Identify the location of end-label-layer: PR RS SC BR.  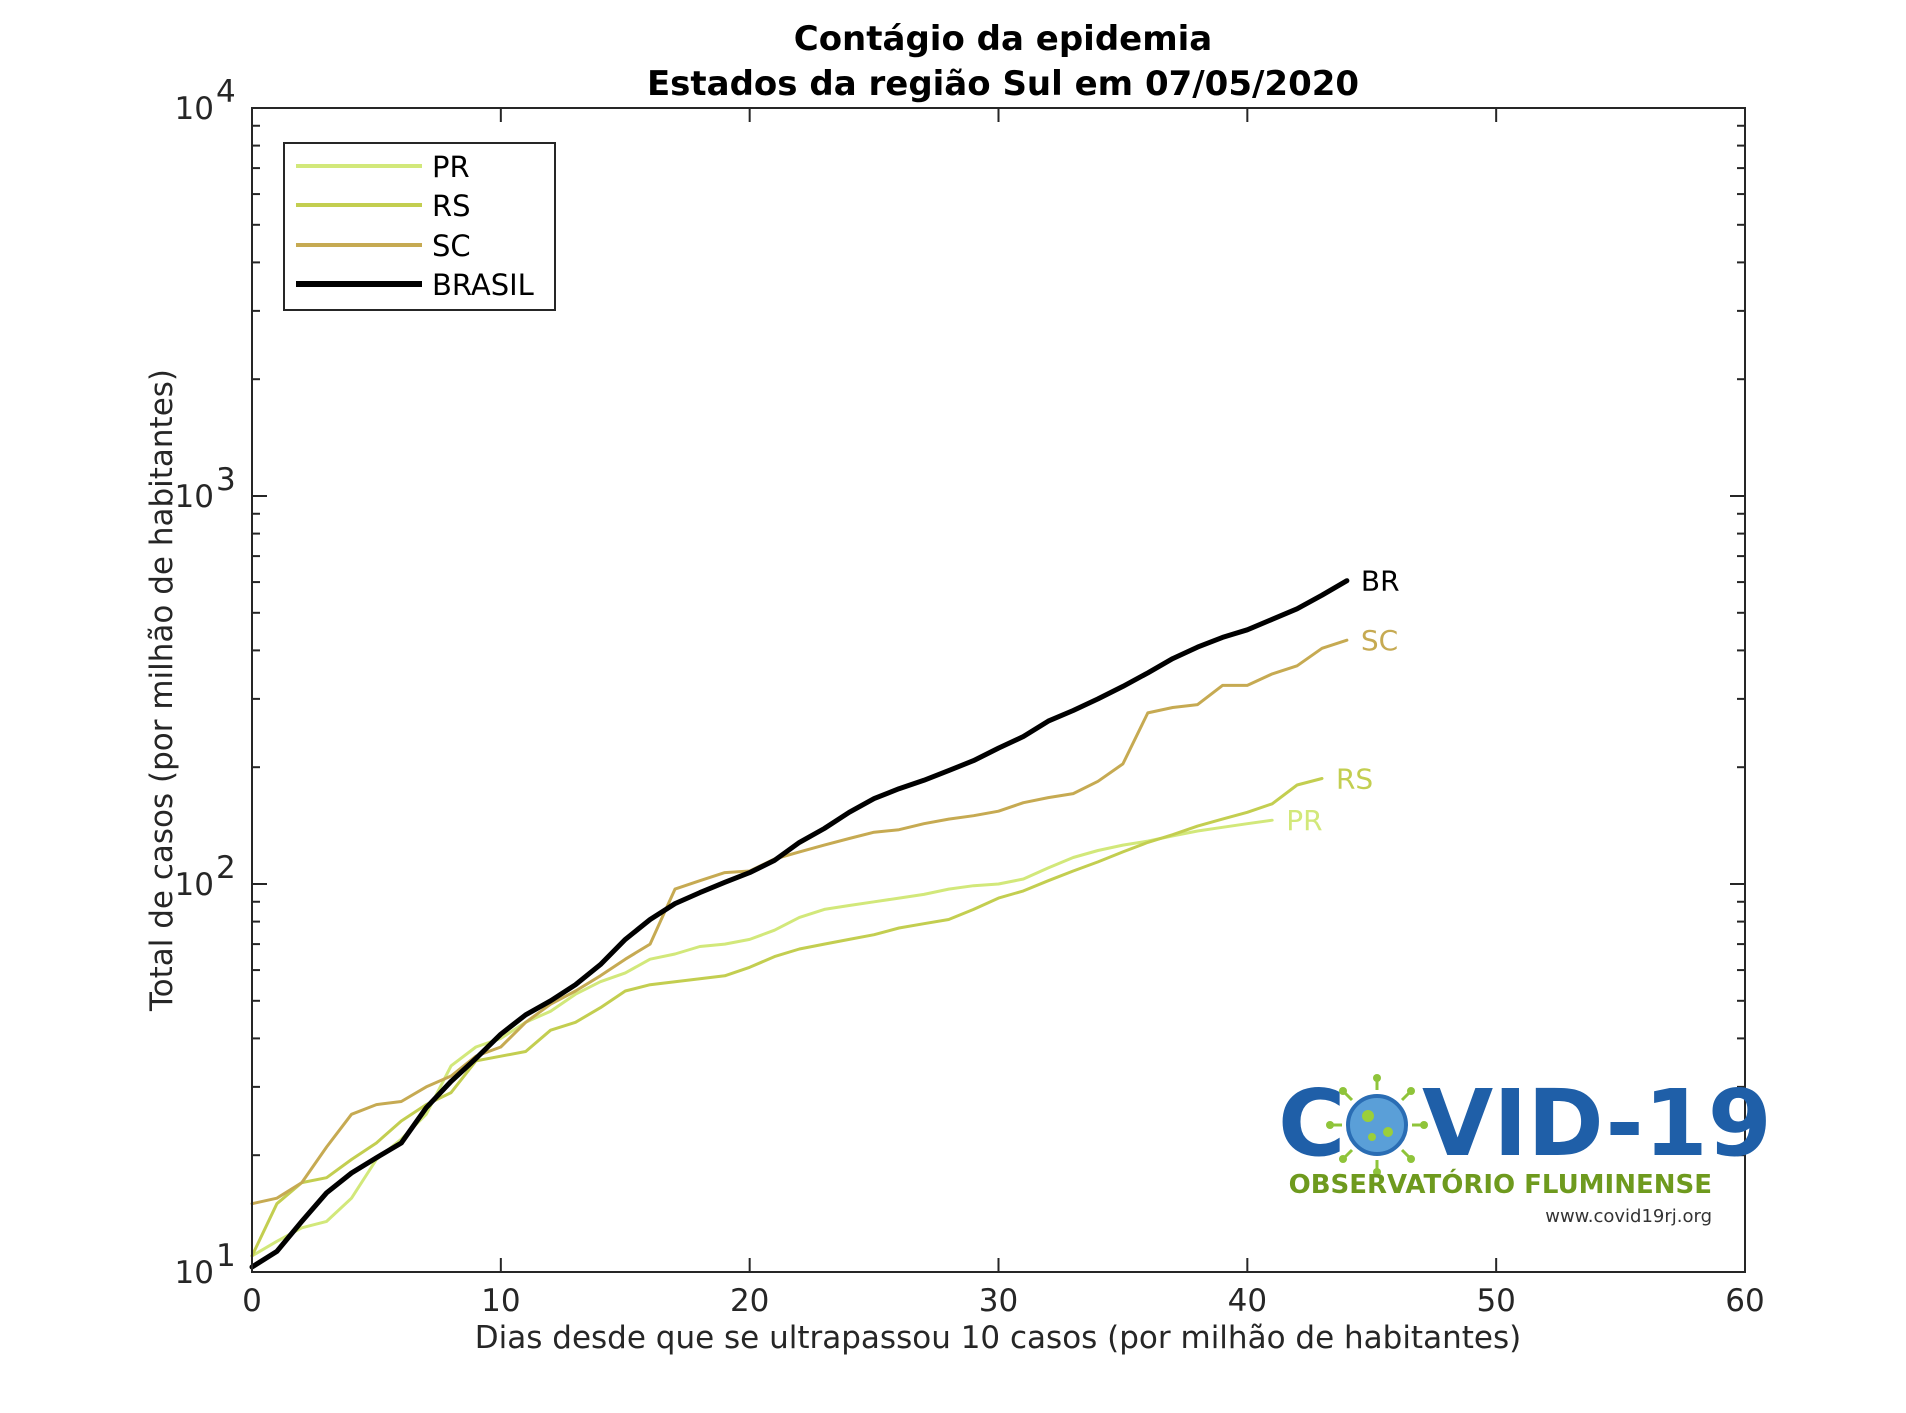
(1342, 701).